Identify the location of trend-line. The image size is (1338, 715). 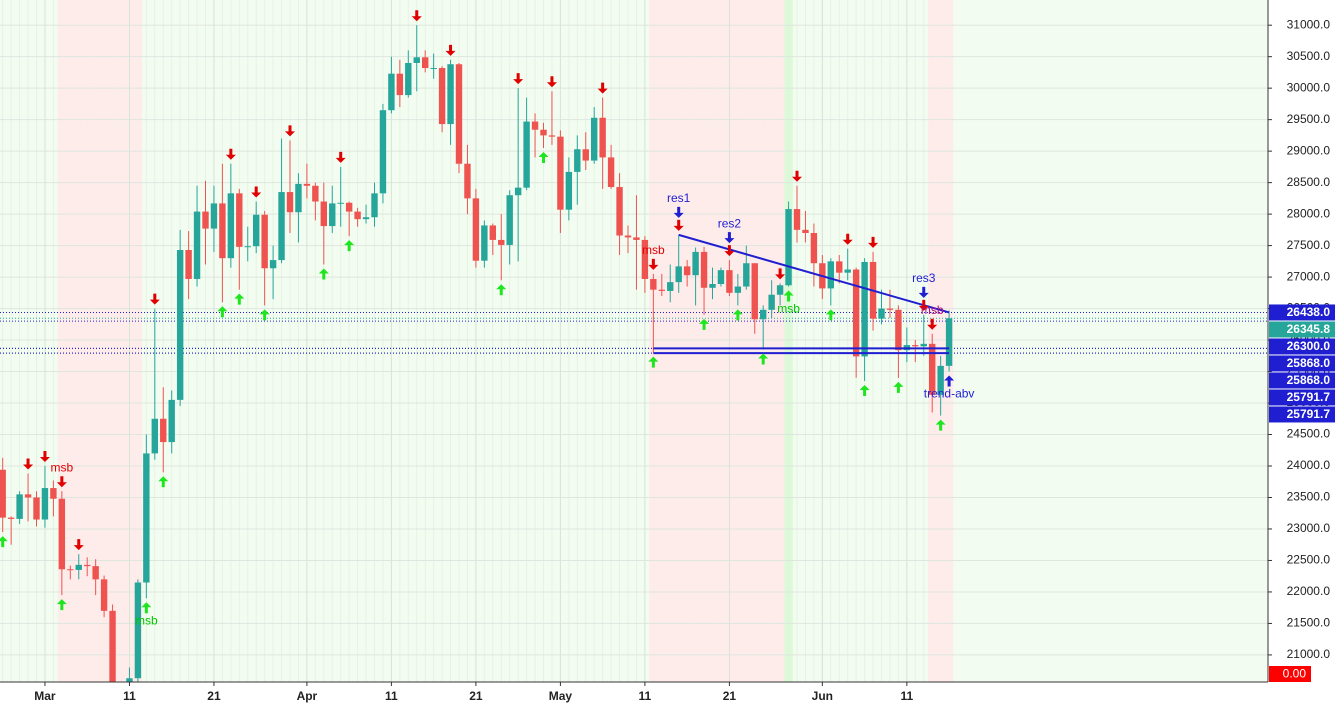
(814, 273).